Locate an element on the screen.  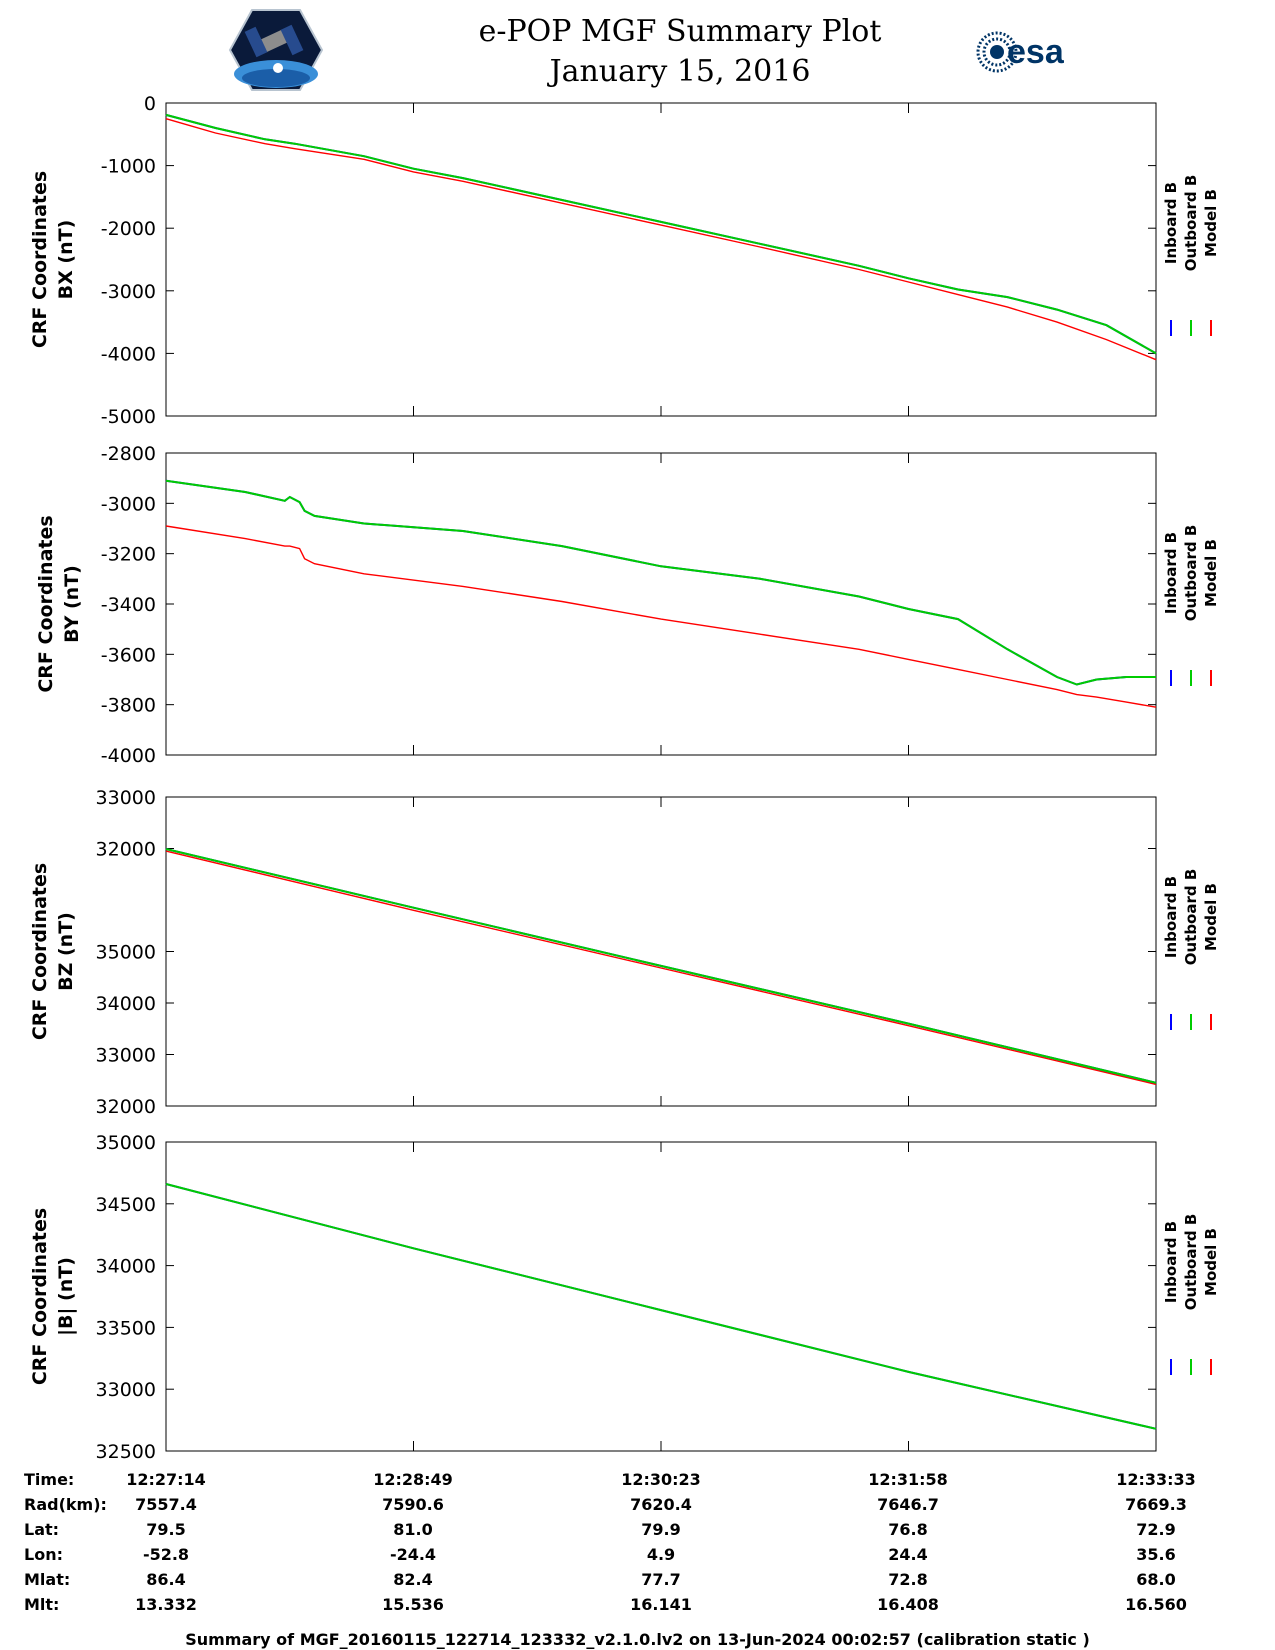
info-cell: 7557.4 is located at coordinates (166, 1504).